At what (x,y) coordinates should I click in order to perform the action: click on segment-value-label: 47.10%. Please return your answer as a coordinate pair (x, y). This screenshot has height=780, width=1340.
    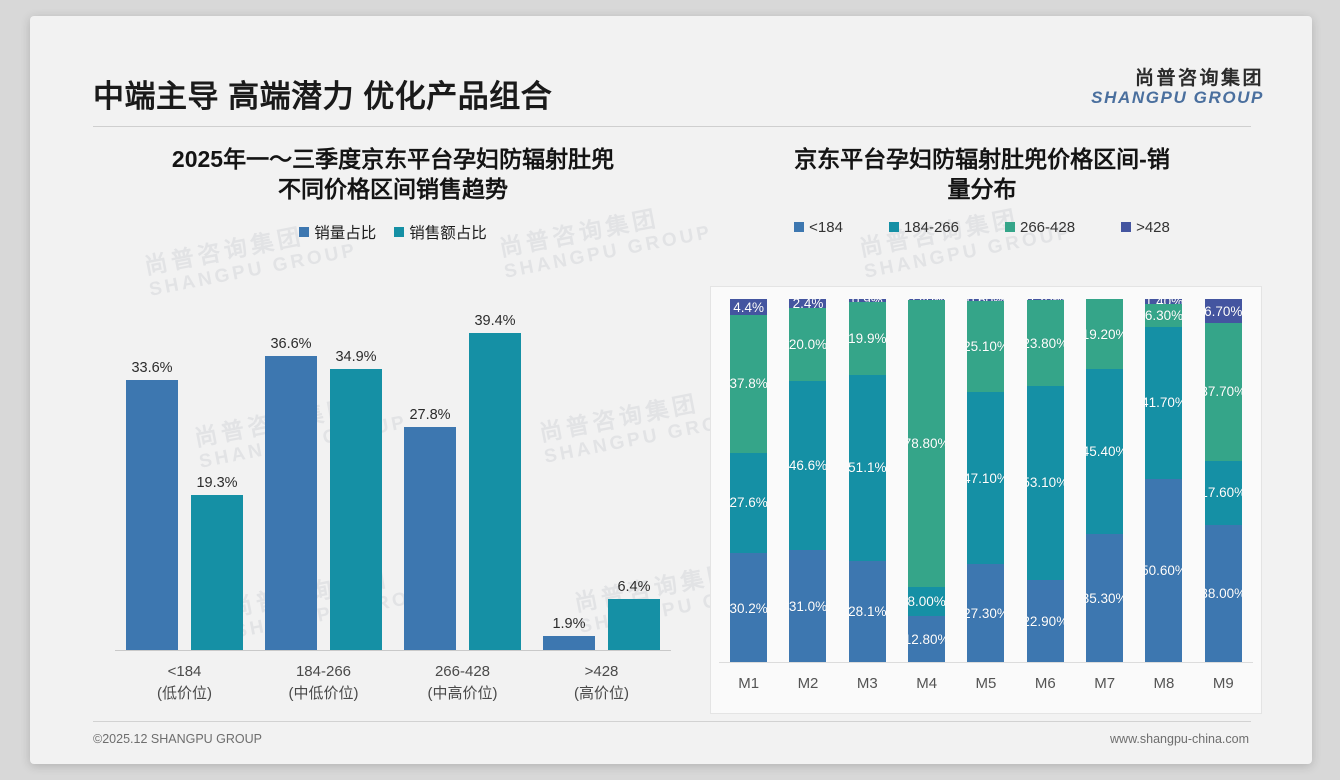
    Looking at the image, I should click on (985, 478).